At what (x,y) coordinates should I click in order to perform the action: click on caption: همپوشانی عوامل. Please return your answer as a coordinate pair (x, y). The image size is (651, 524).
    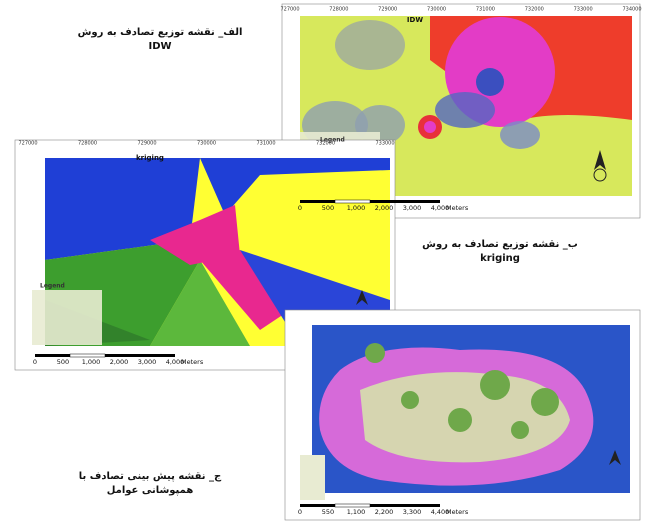
    Looking at the image, I should click on (150, 490).